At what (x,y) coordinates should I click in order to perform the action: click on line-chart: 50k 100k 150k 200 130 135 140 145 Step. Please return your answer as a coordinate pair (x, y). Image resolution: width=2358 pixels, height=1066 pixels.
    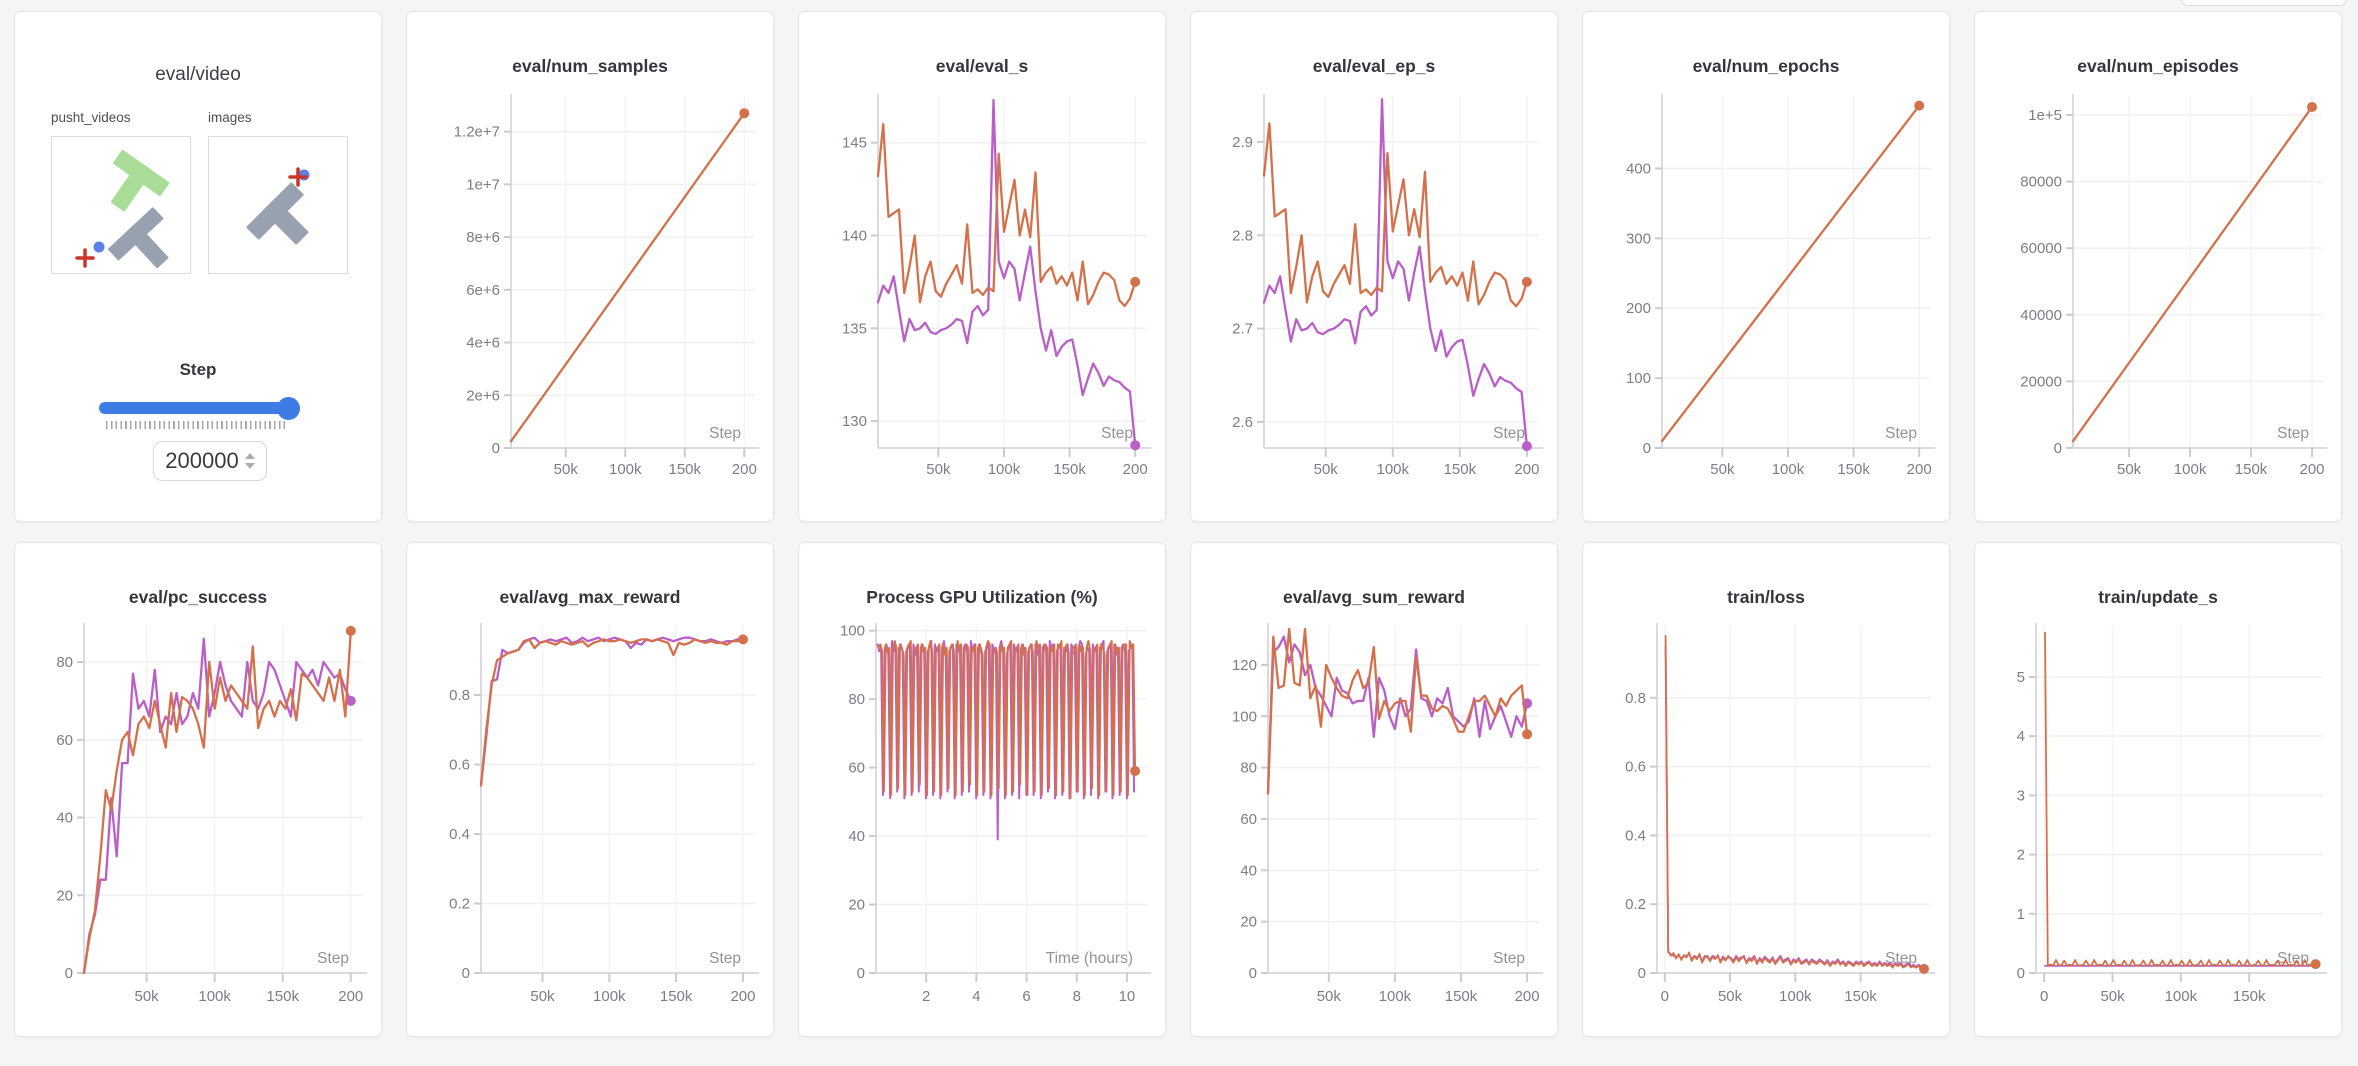
    Looking at the image, I should click on (981, 266).